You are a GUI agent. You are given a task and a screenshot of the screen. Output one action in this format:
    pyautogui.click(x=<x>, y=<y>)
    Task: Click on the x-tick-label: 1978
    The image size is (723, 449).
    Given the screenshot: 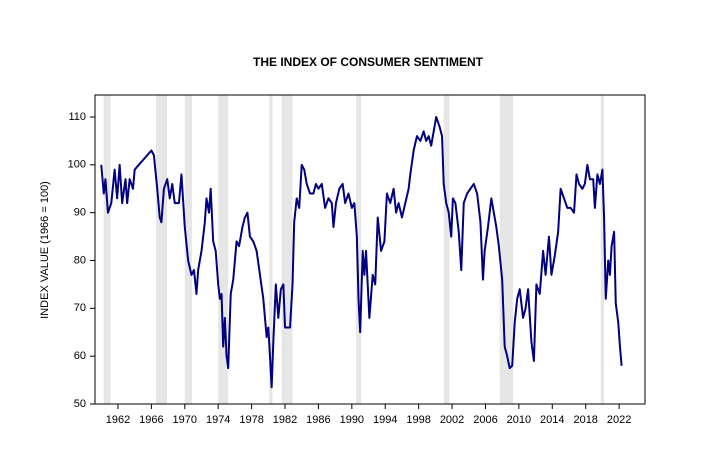 What is the action you would take?
    pyautogui.click(x=251, y=420)
    